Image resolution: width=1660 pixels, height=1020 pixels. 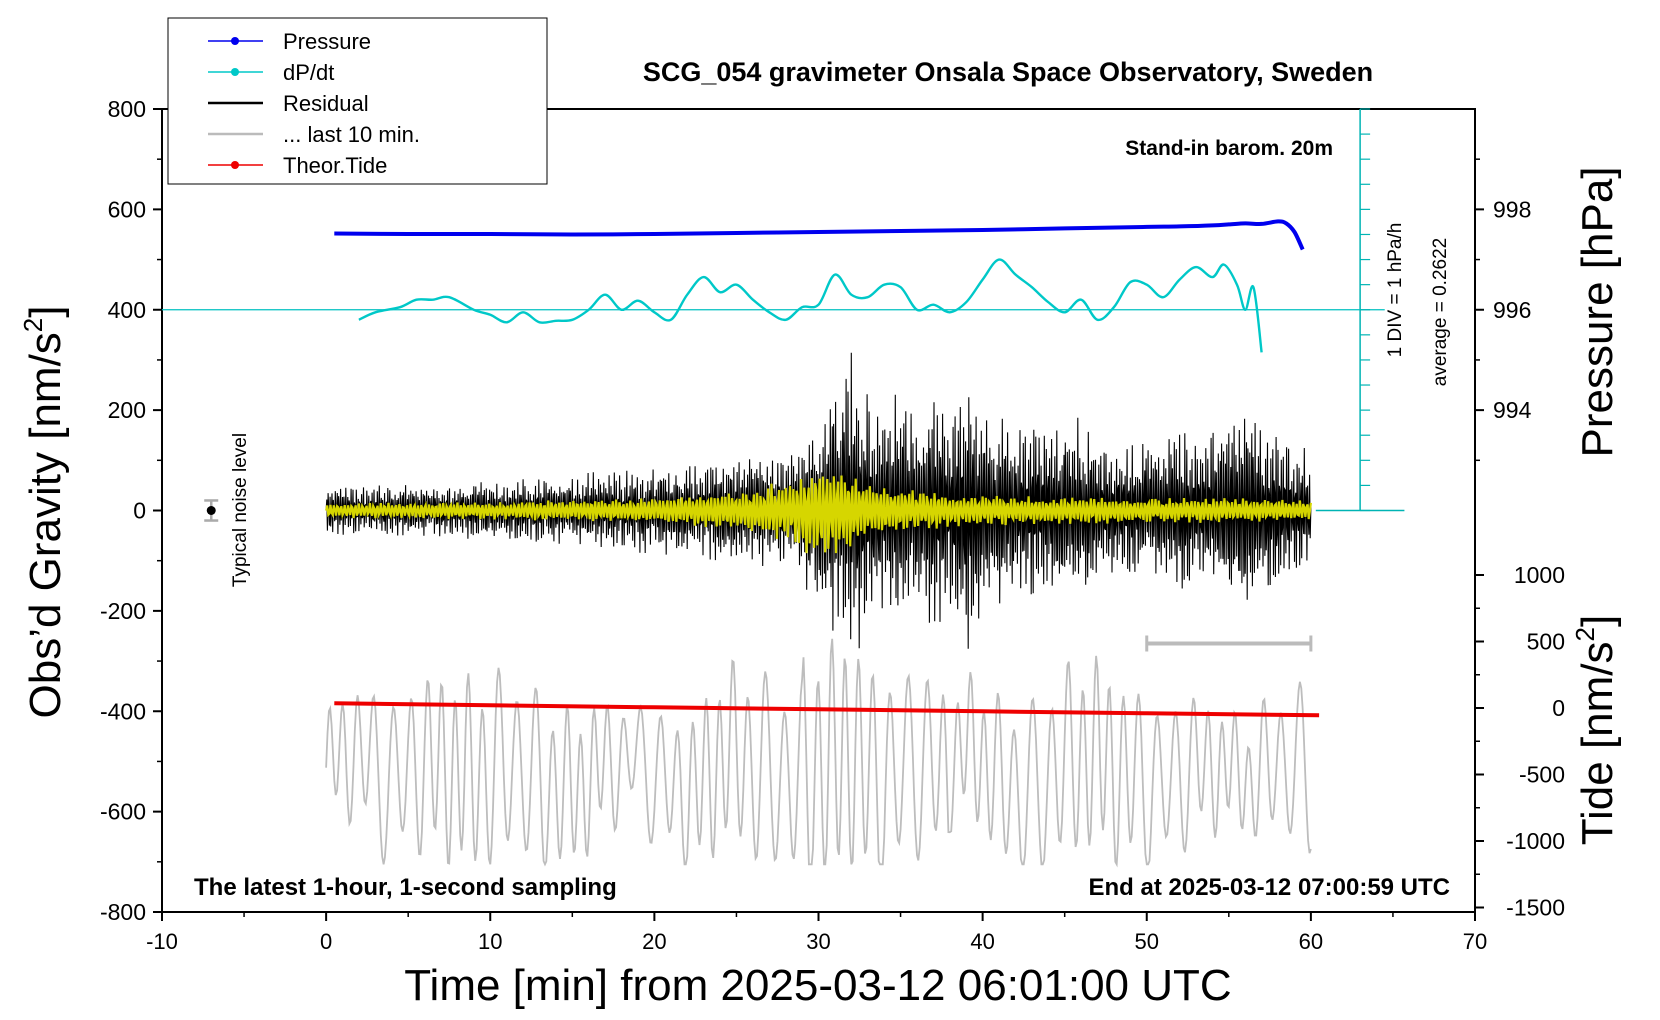 What do you see at coordinates (1597, 743) in the screenshot?
I see `y-axis-label-tide-main: Tide [nm/s` at bounding box center [1597, 743].